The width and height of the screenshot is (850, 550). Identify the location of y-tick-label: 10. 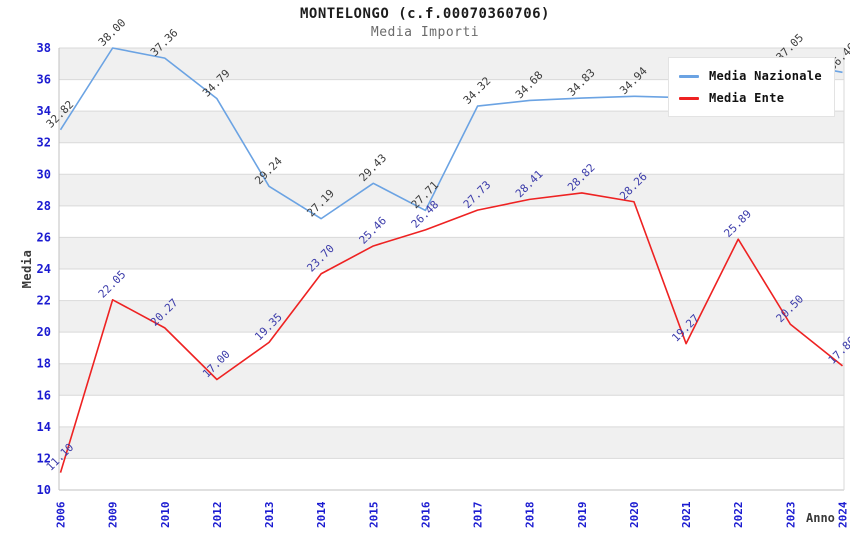
(44, 490).